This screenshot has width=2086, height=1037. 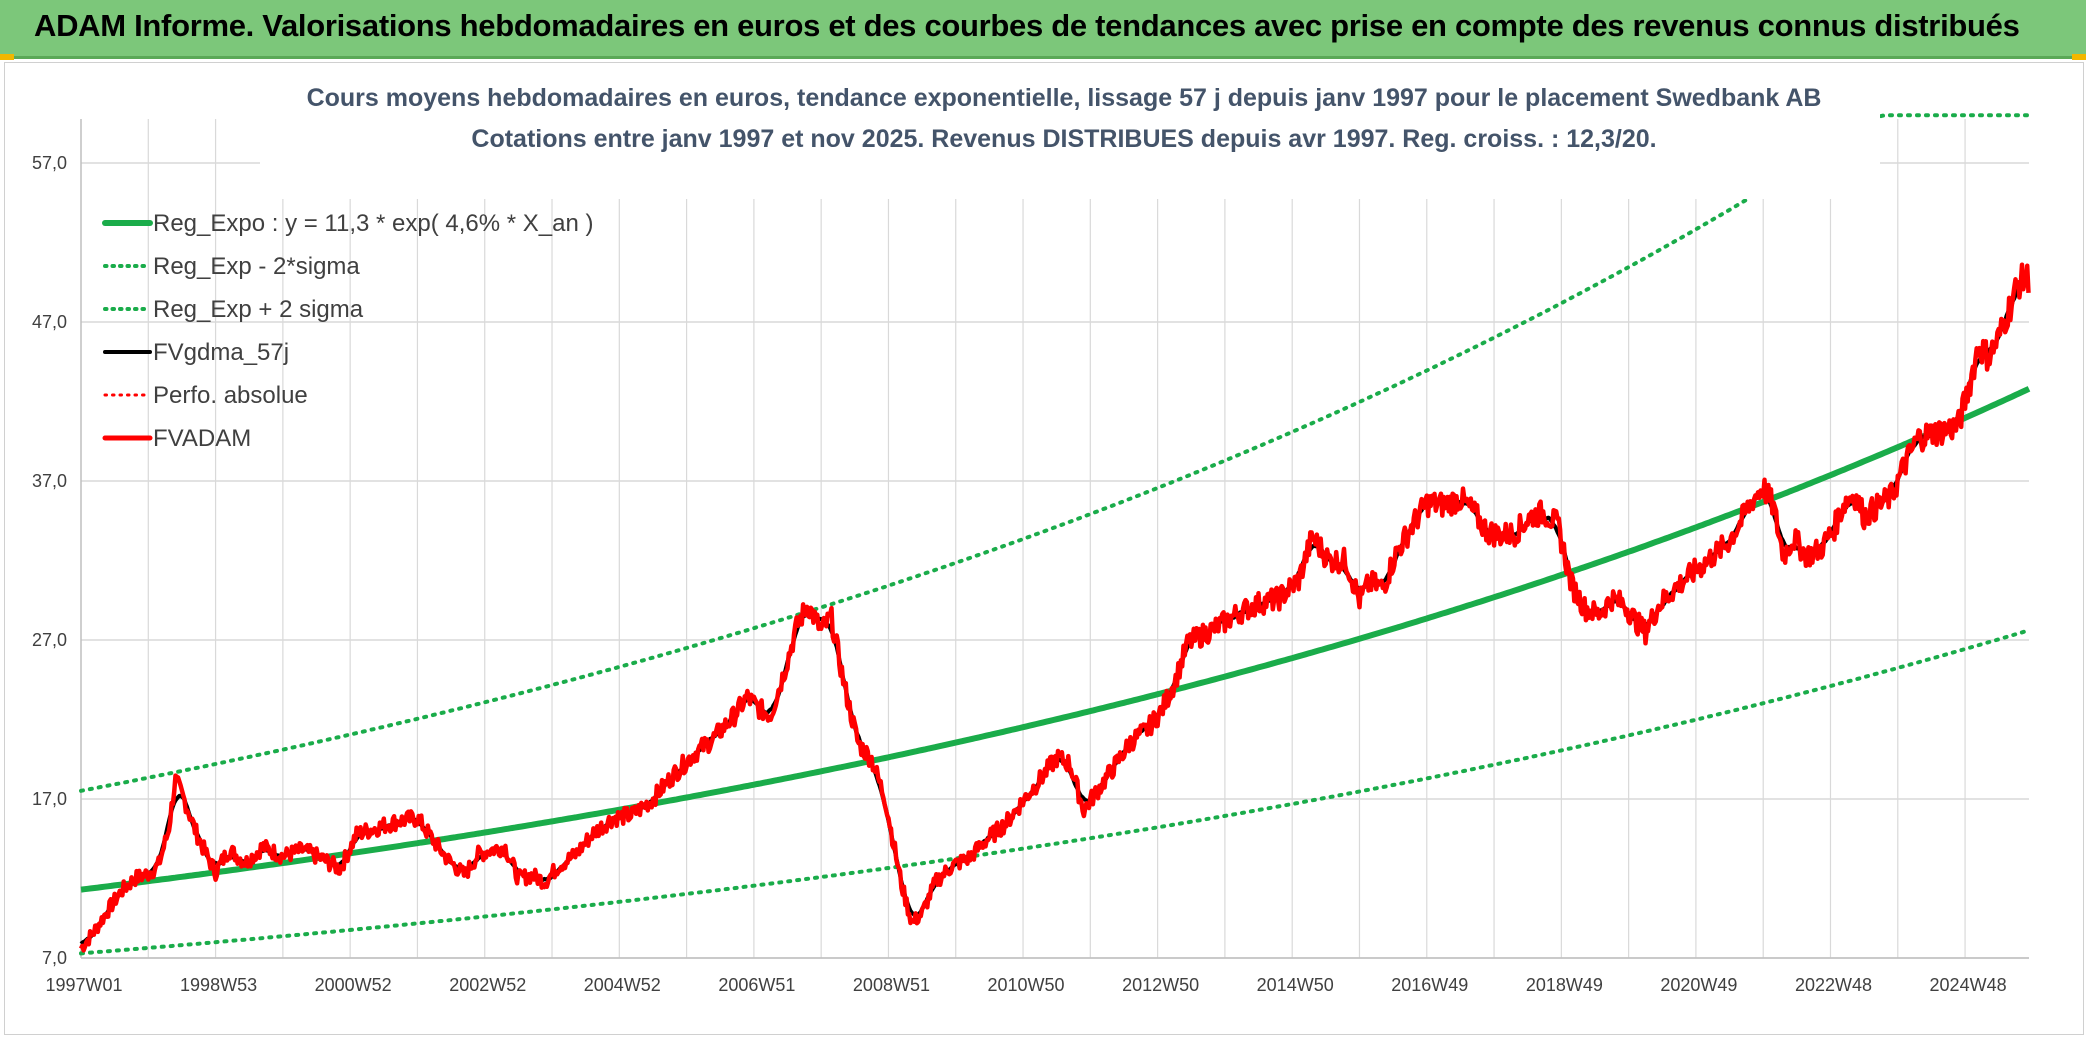 What do you see at coordinates (373, 223) in the screenshot?
I see `legend-label: Reg_Expo : y = 11,3 * exp( 4,6% * X_an )` at bounding box center [373, 223].